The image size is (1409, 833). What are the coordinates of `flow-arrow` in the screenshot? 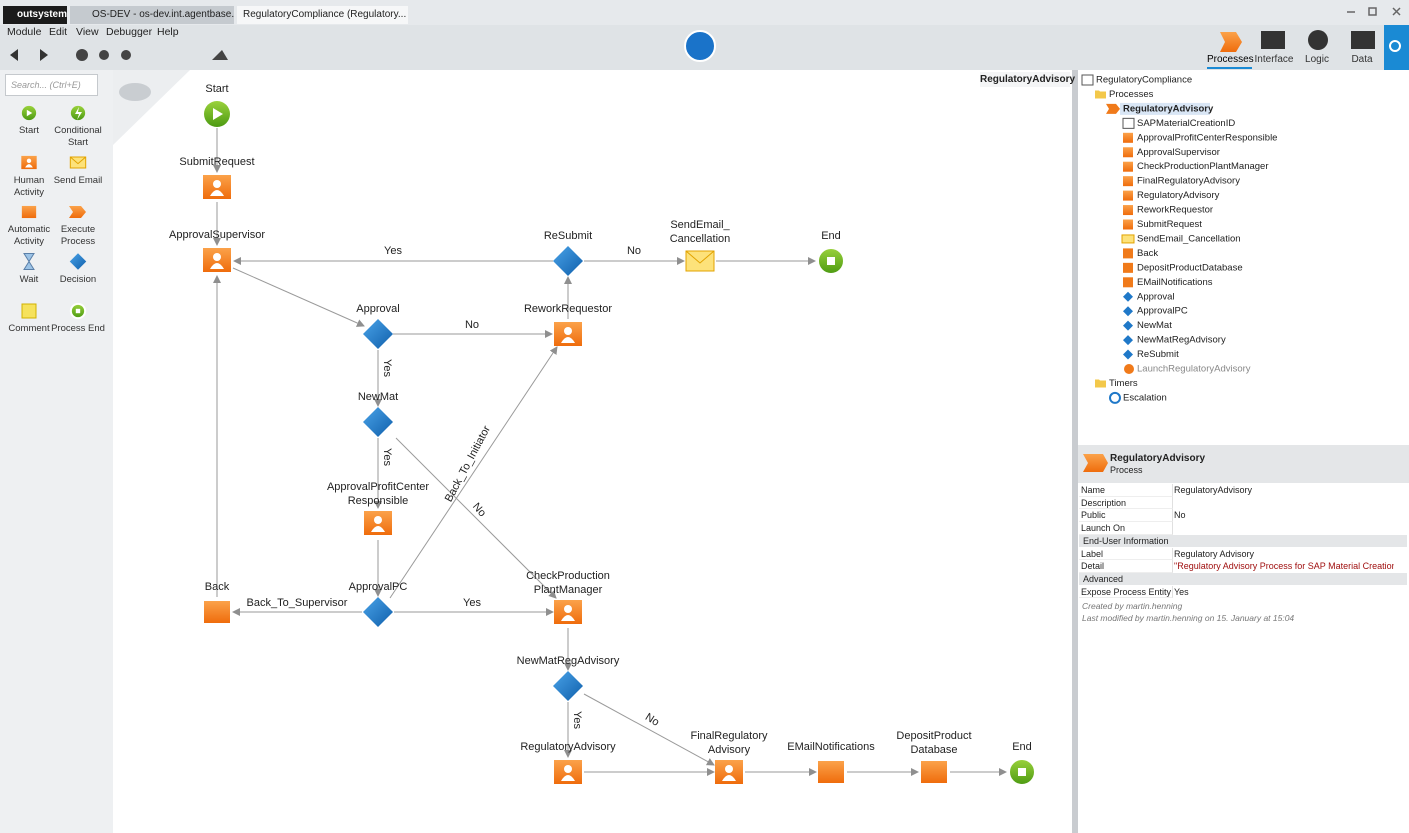 It's located at (473, 472).